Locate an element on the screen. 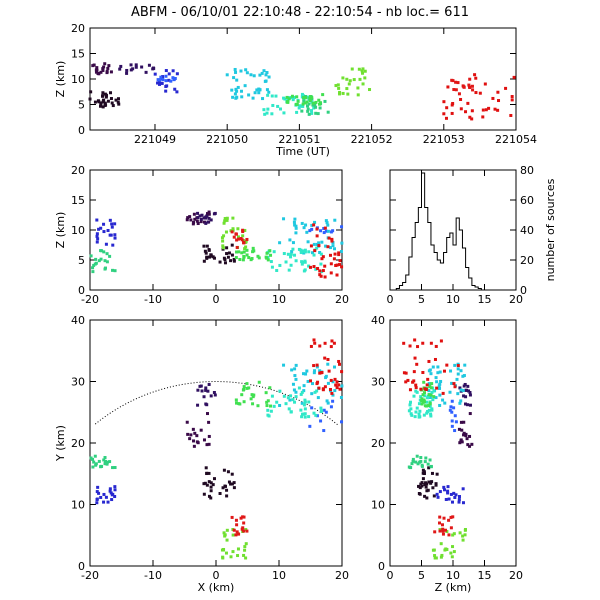  y-tick-label: 40 is located at coordinates (378, 320).